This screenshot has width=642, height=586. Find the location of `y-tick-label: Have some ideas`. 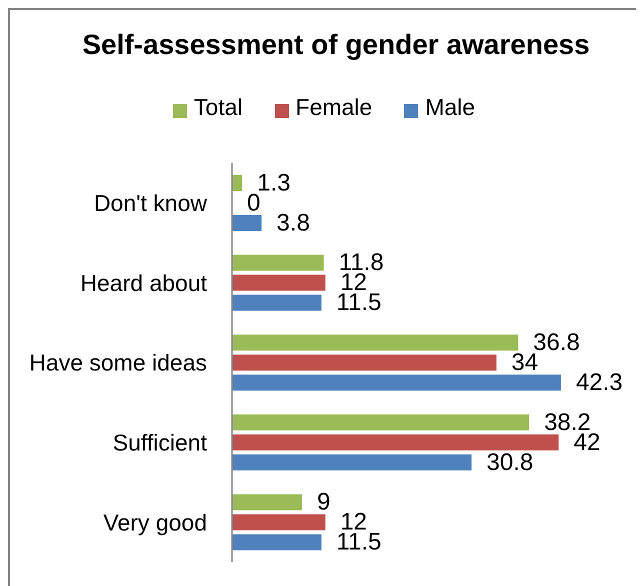

y-tick-label: Have some ideas is located at coordinates (118, 363).